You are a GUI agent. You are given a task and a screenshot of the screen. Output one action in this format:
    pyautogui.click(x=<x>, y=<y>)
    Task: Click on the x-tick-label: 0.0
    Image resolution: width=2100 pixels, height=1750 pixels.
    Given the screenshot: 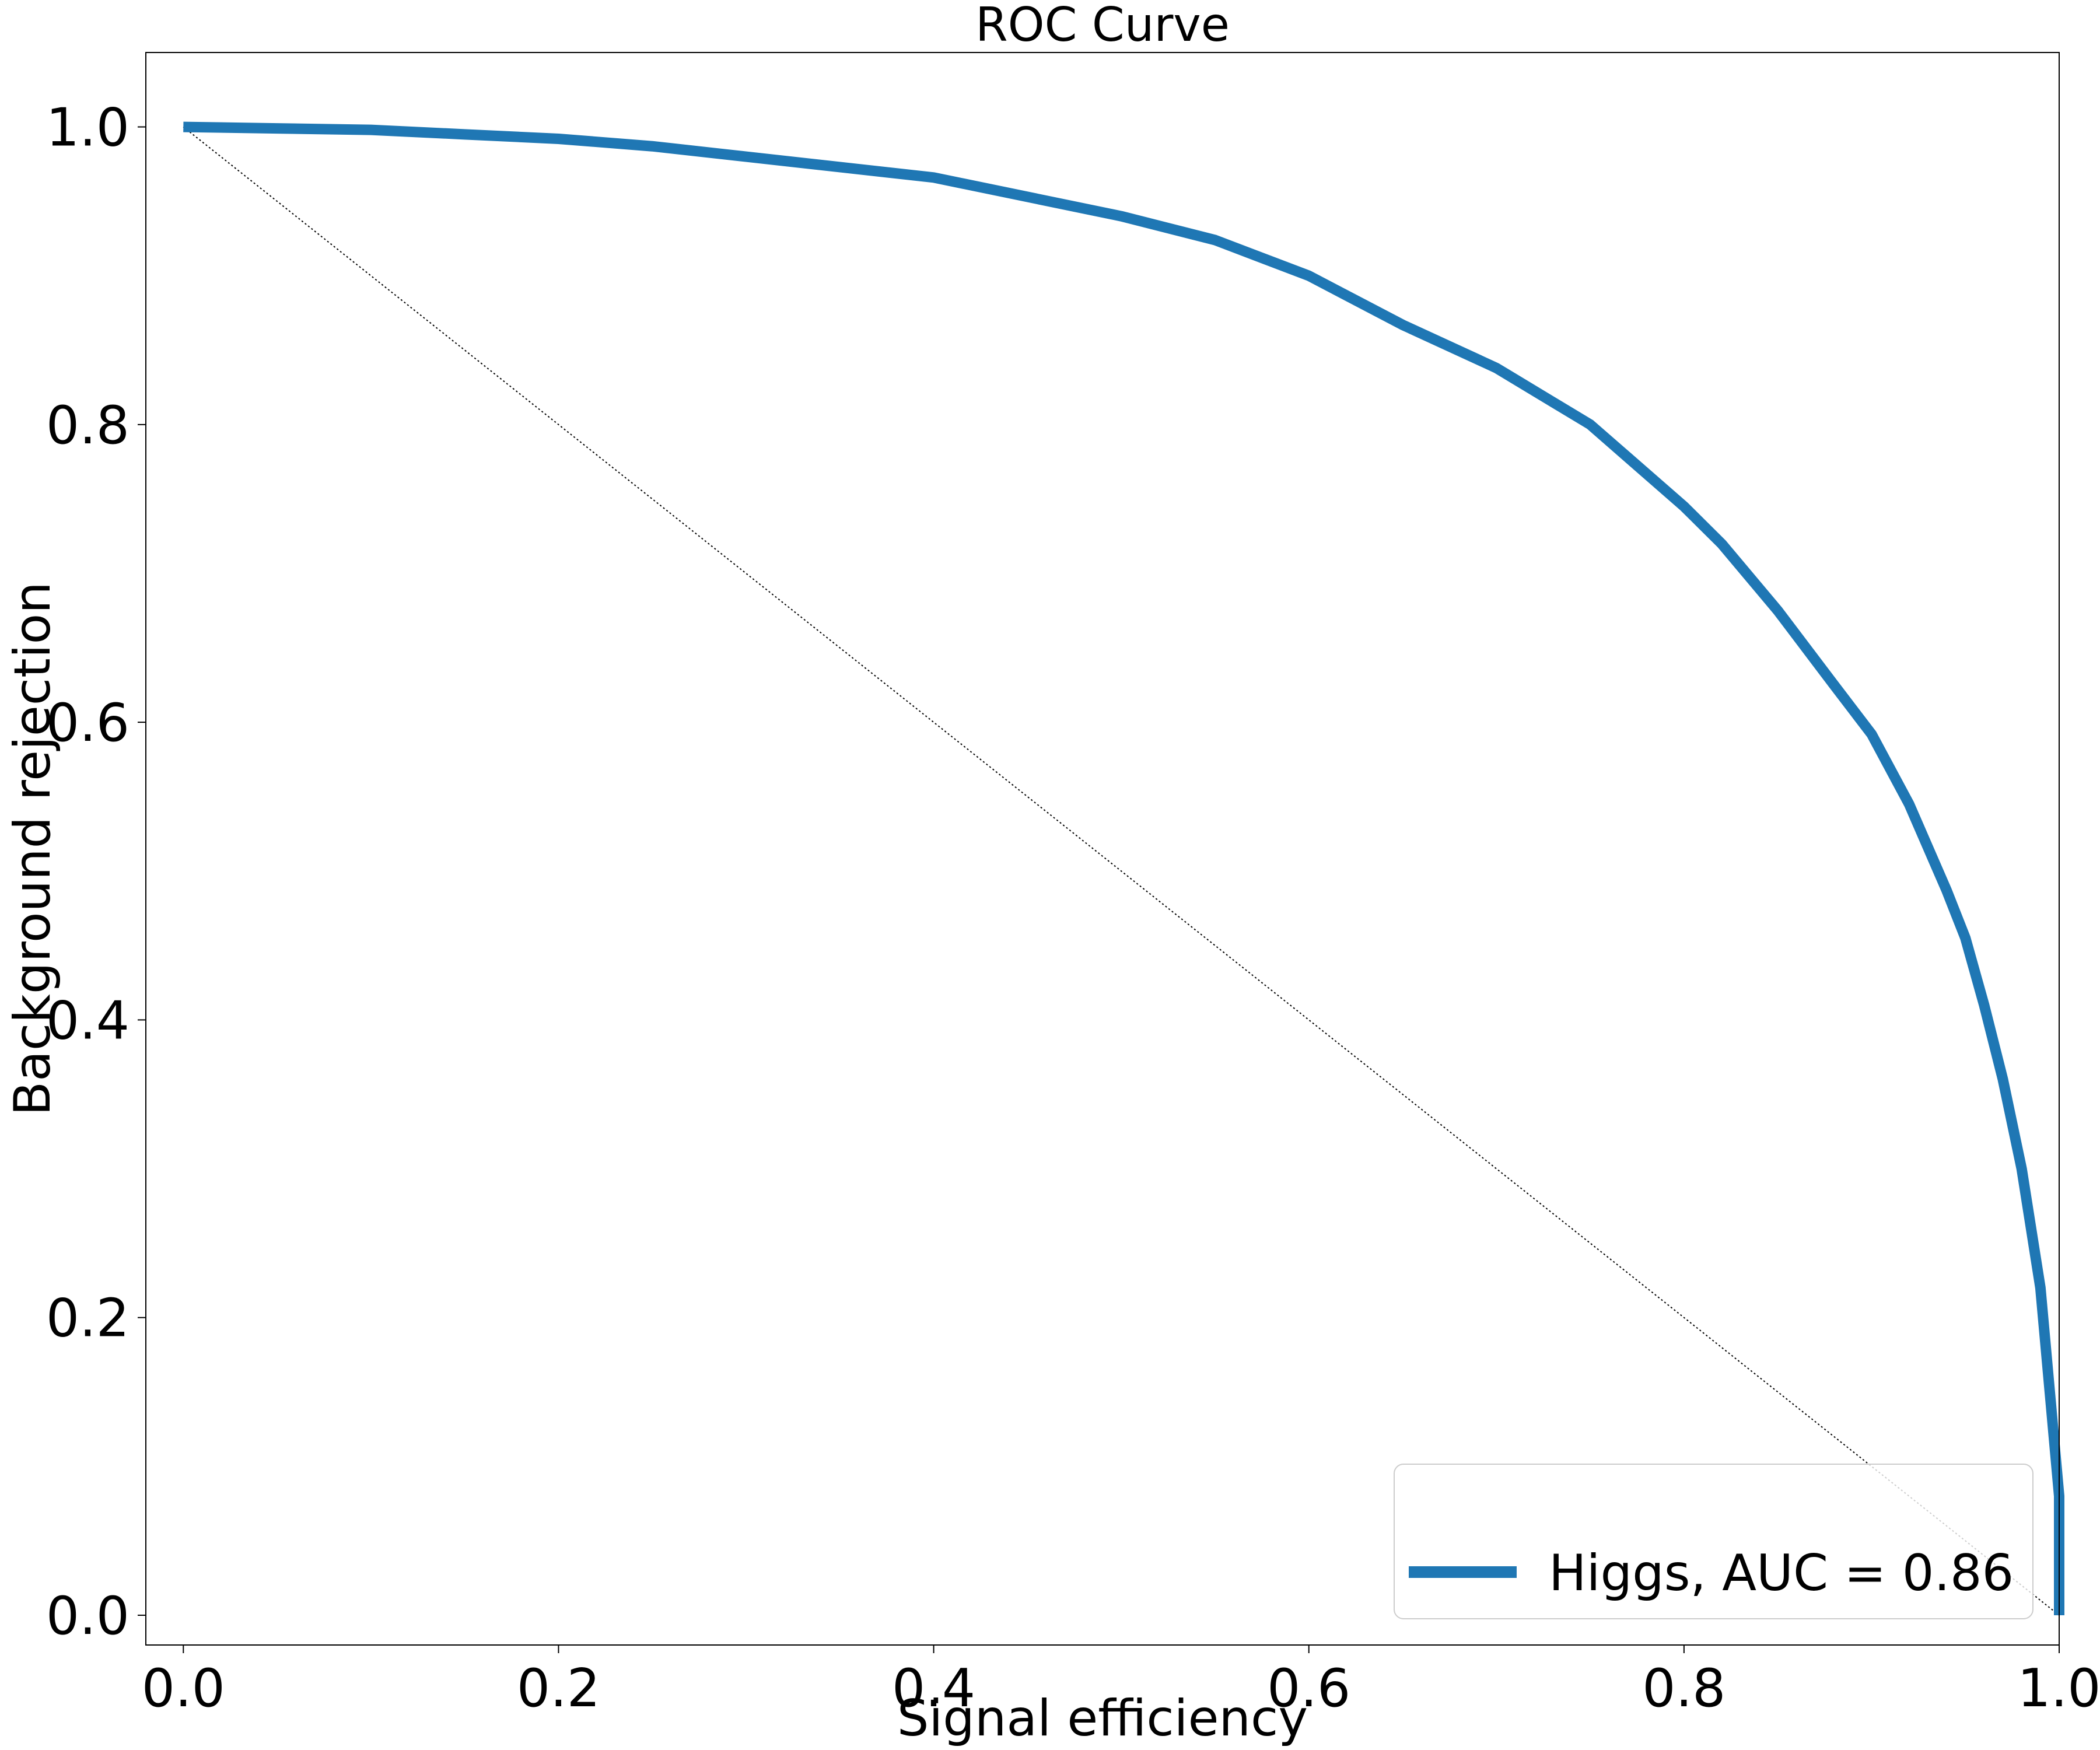 What is the action you would take?
    pyautogui.click(x=183, y=1688)
    